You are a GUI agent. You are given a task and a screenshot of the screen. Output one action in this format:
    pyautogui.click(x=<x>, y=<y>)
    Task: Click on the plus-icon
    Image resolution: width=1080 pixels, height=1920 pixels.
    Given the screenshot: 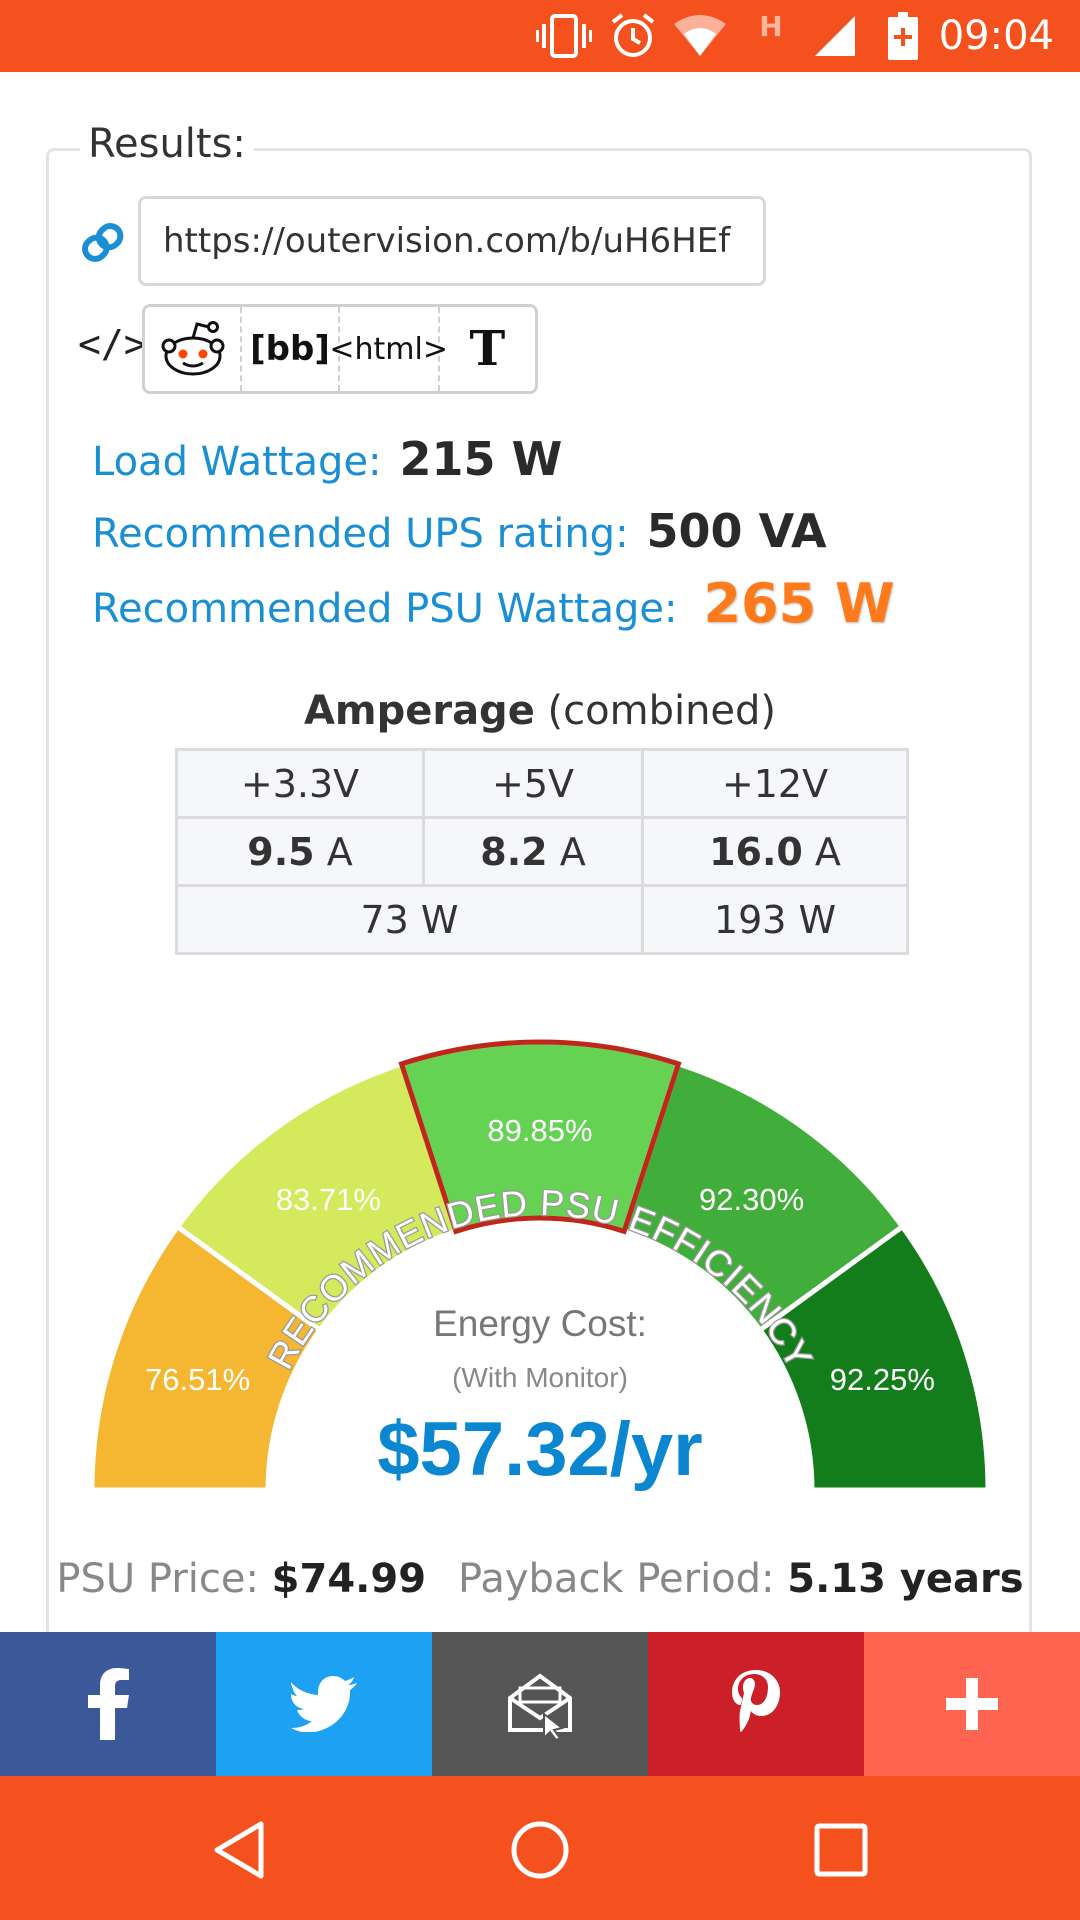 What is the action you would take?
    pyautogui.click(x=972, y=1704)
    